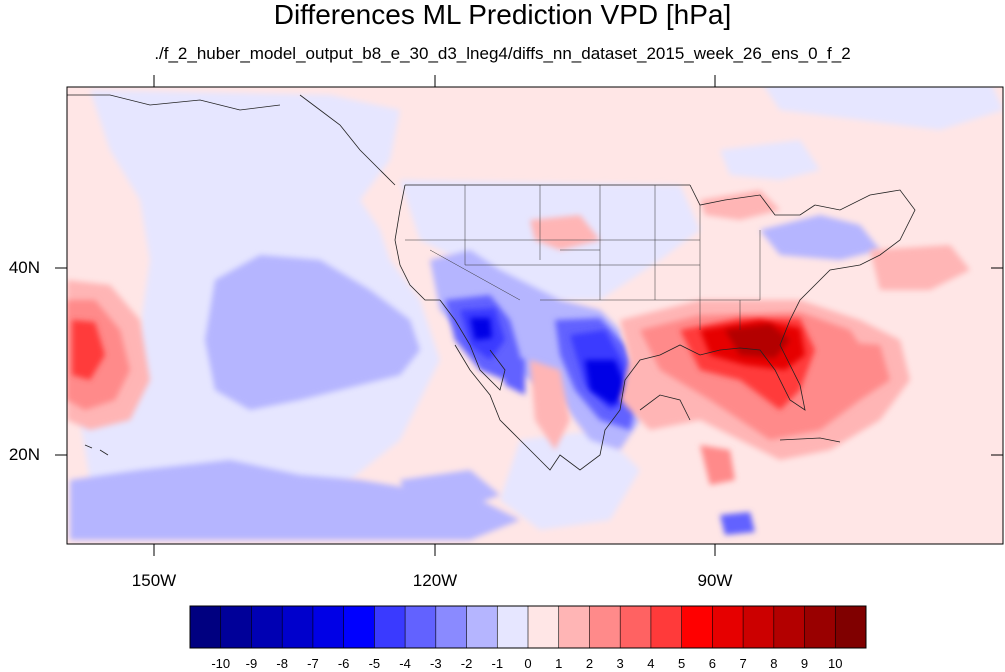 Image resolution: width=1005 pixels, height=672 pixels. Describe the element at coordinates (405, 663) in the screenshot. I see `colorbar-tick-label: -4` at that location.